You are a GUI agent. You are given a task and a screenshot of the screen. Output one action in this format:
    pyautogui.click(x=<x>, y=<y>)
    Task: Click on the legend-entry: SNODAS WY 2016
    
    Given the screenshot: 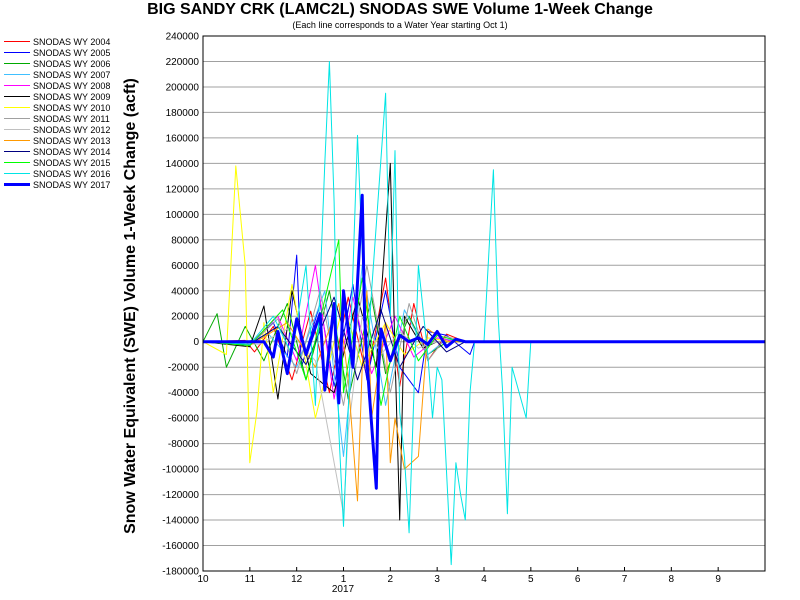 What is the action you would take?
    pyautogui.click(x=57, y=173)
    